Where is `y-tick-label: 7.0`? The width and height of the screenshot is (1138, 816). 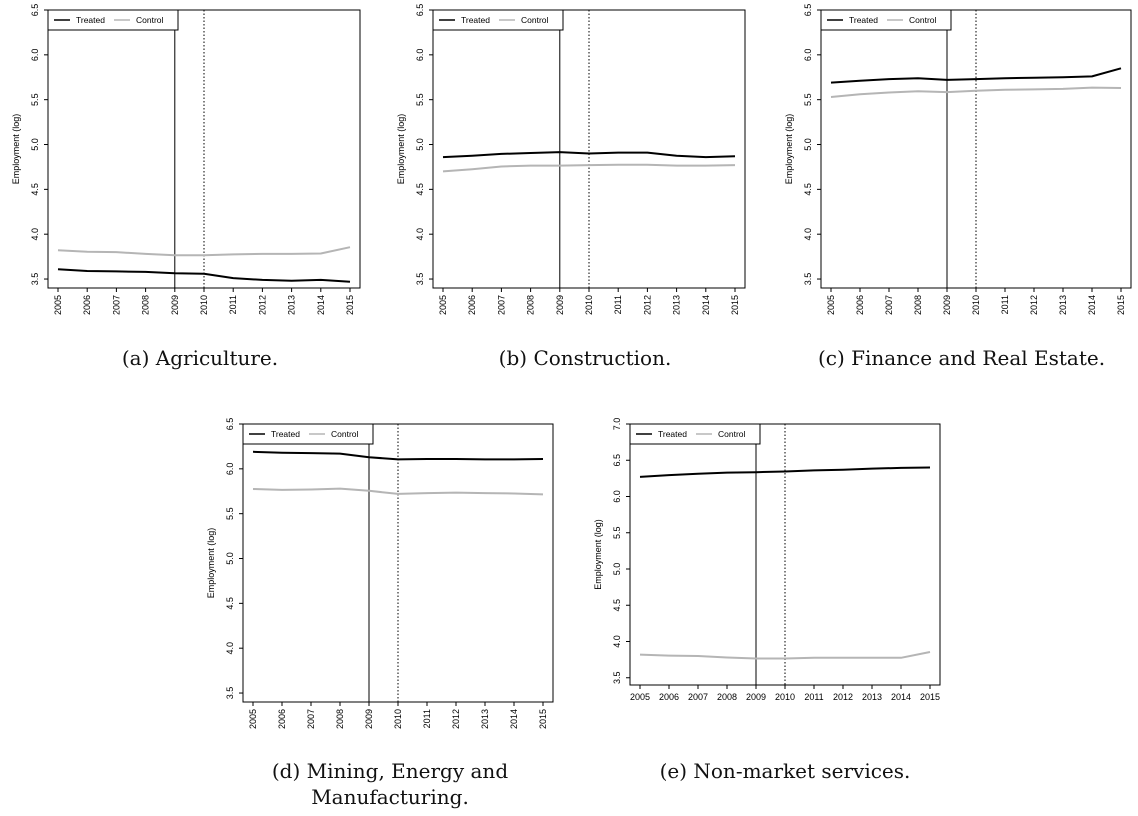 y-tick-label: 7.0 is located at coordinates (617, 424).